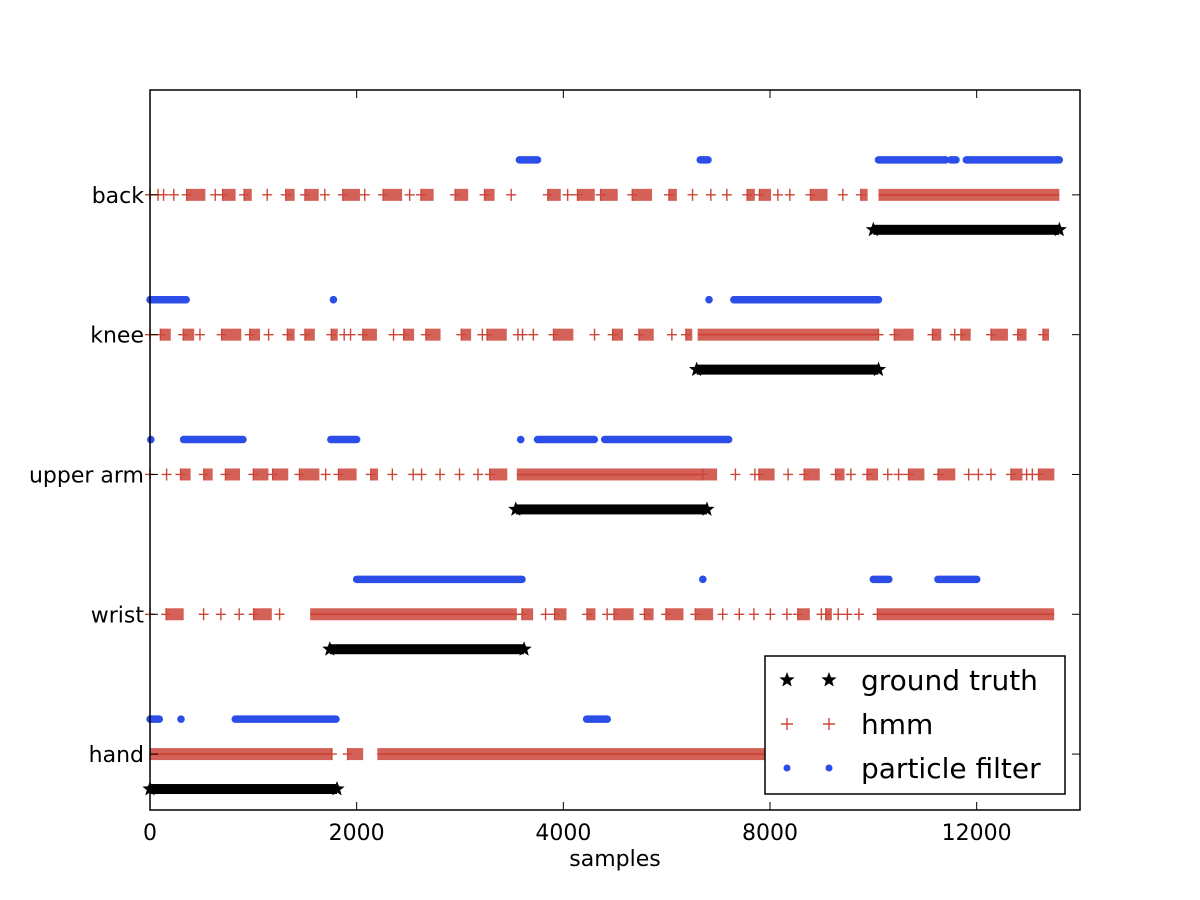 This screenshot has height=900, width=1200. I want to click on ground-truth-band, so click(427, 649).